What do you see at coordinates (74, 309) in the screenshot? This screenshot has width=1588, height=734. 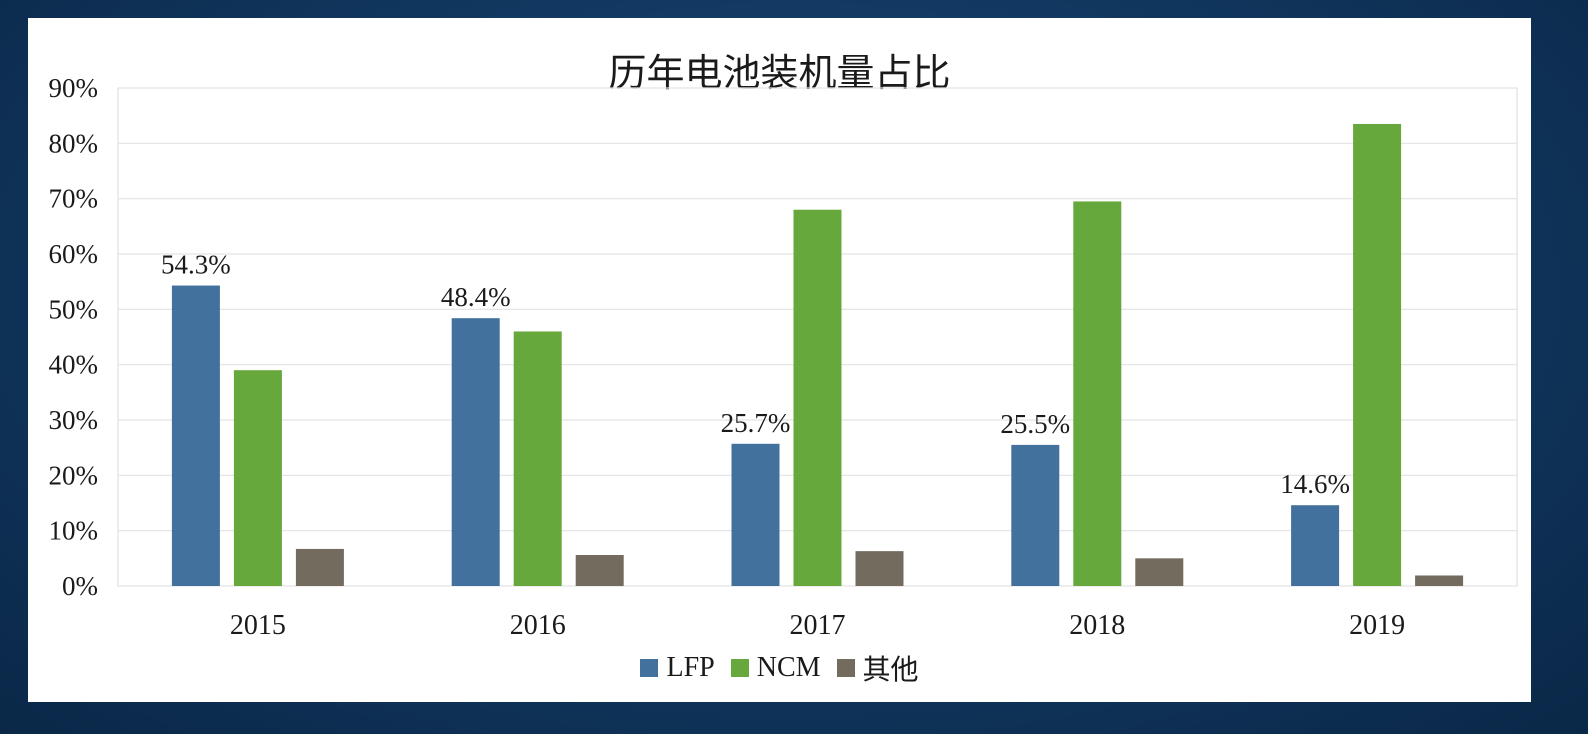 I see `y-tick-label: 50%` at bounding box center [74, 309].